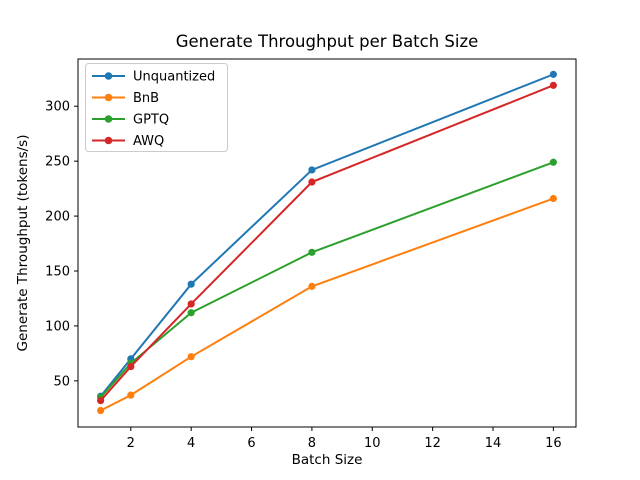 This screenshot has height=480, width=640. What do you see at coordinates (57, 272) in the screenshot?
I see `y-tick-label: 150` at bounding box center [57, 272].